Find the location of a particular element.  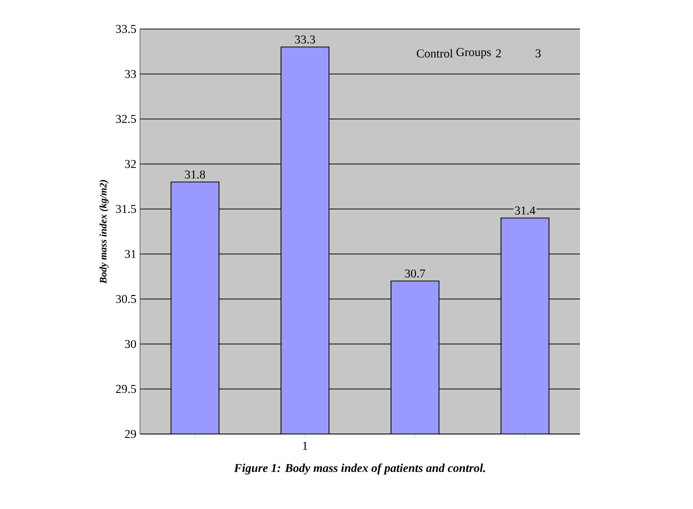

annotation: 3 is located at coordinates (538, 53).